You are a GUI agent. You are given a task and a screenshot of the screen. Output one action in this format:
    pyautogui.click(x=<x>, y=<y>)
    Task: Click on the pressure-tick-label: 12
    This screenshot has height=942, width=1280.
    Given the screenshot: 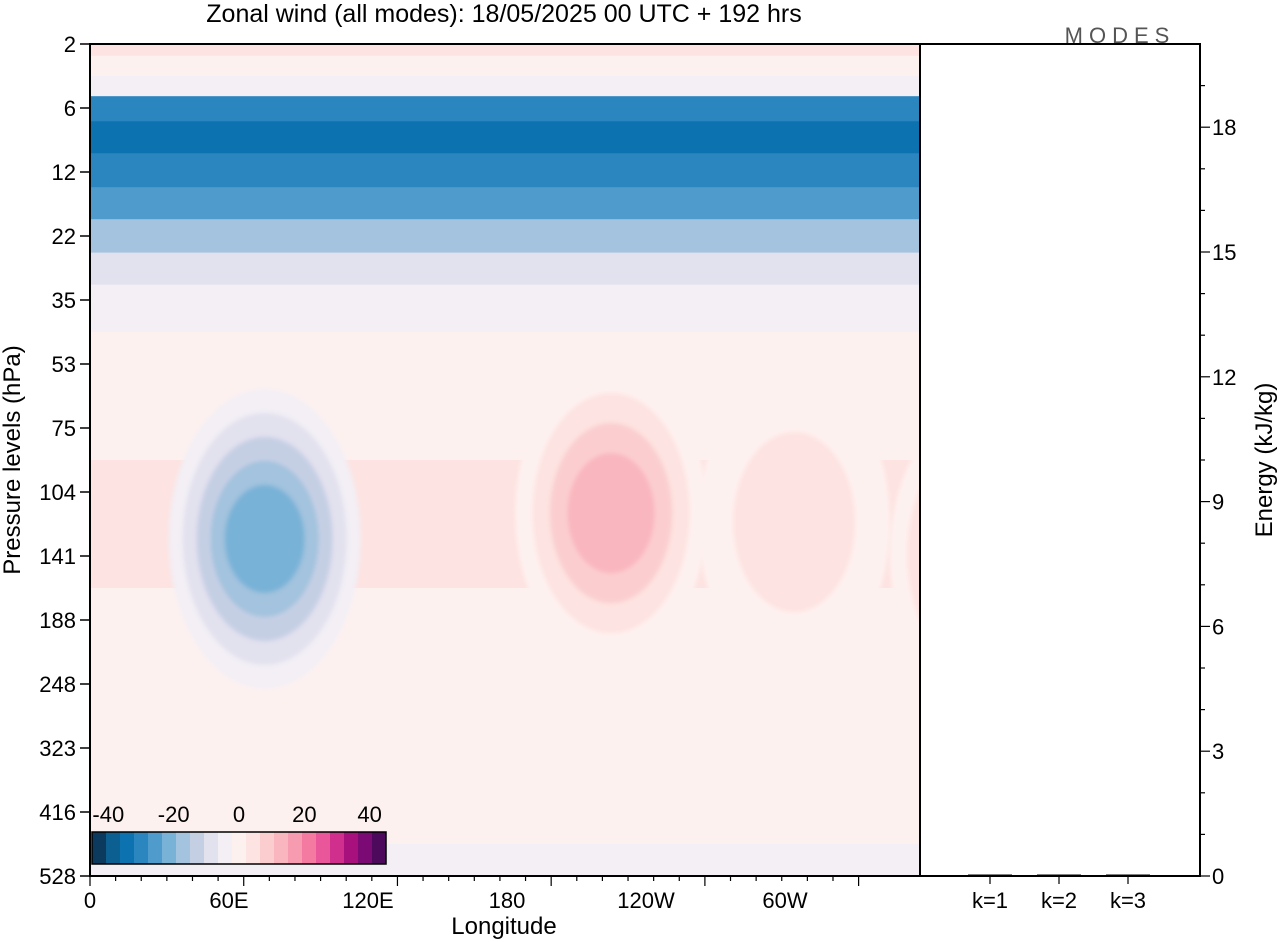 What is the action you would take?
    pyautogui.click(x=64, y=172)
    